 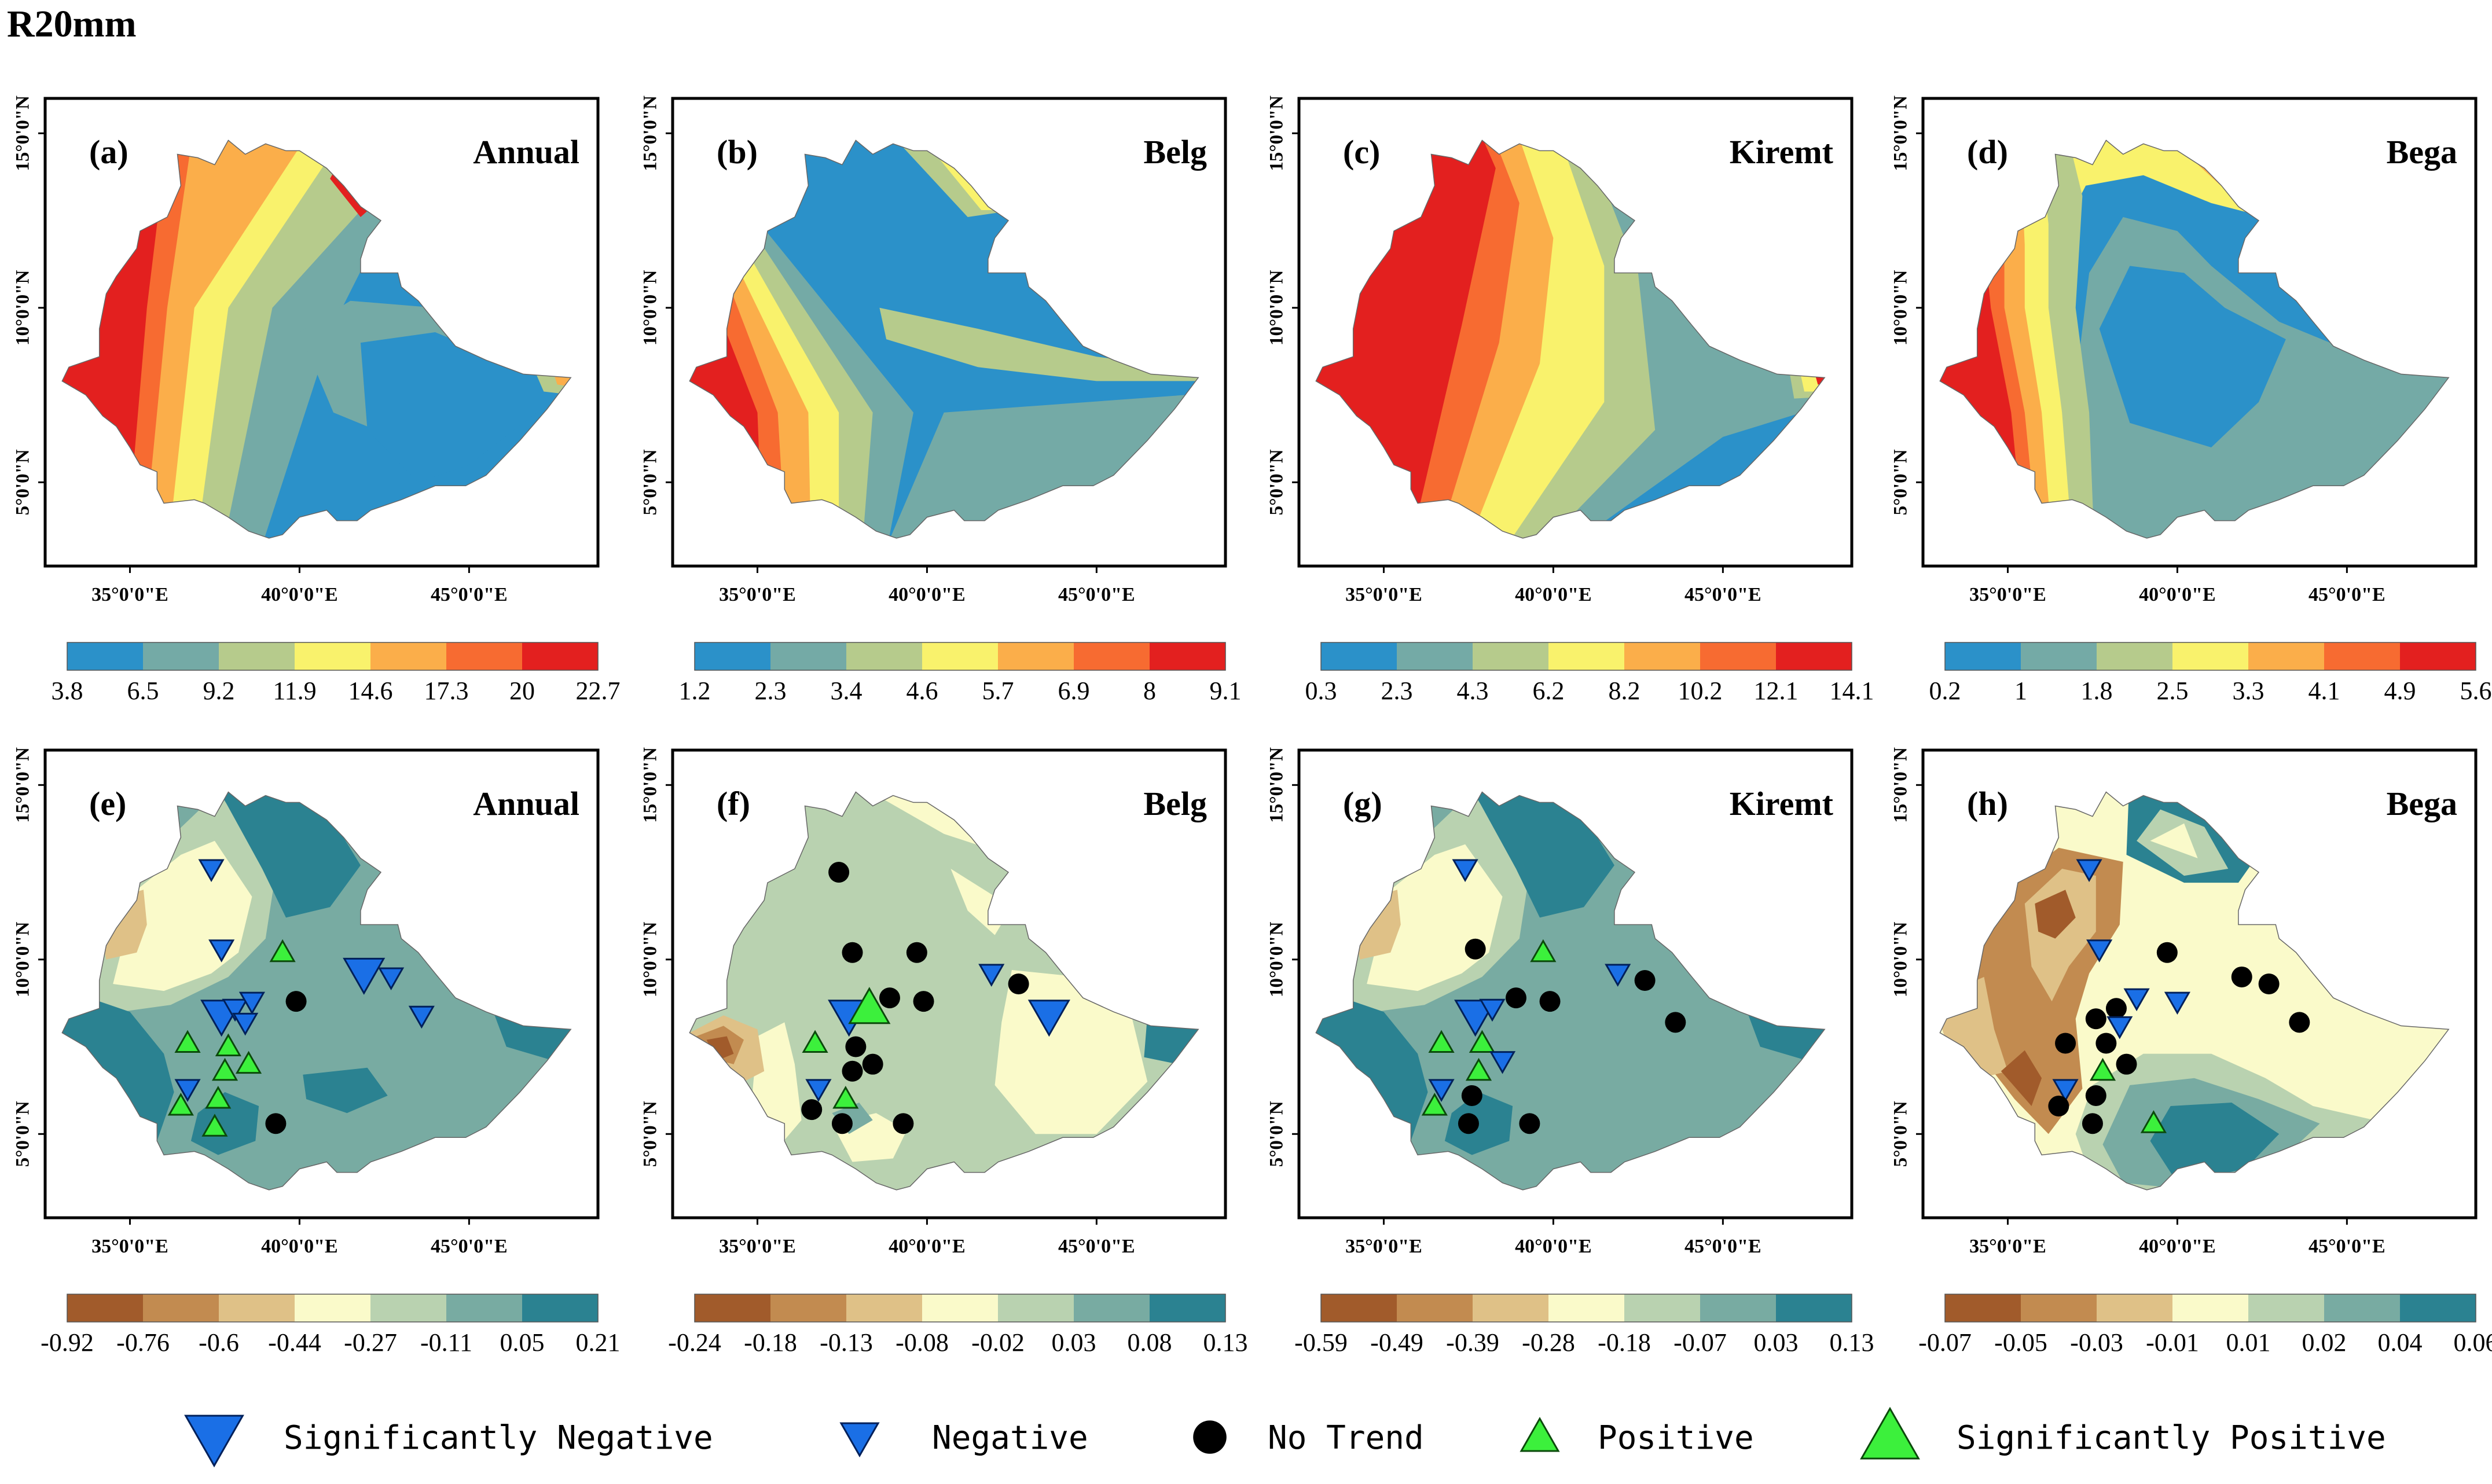 What do you see at coordinates (522, 1342) in the screenshot?
I see `colorbar-tick-label: 0.05` at bounding box center [522, 1342].